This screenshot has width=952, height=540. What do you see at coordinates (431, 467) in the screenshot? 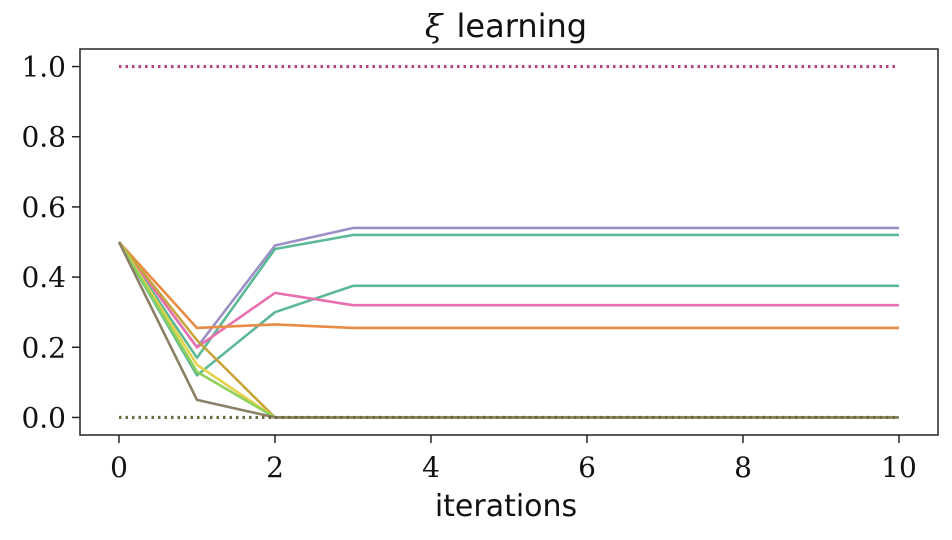
I see `x-tick-label: 4` at bounding box center [431, 467].